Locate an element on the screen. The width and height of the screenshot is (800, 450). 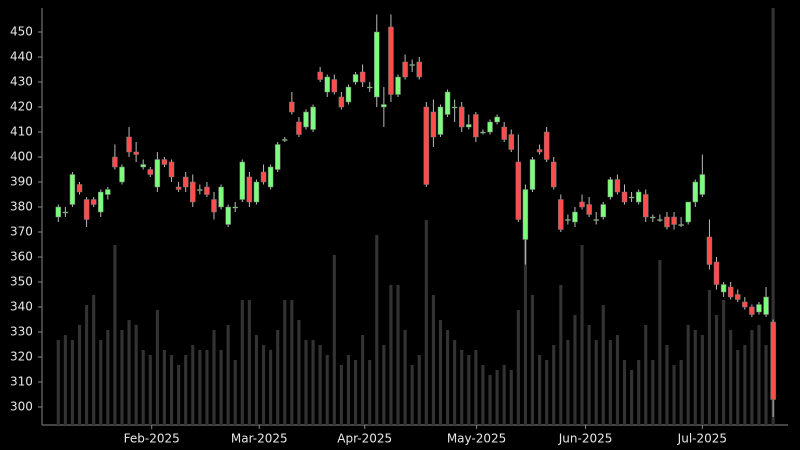
y-tick-label: 380 is located at coordinates (21, 207).